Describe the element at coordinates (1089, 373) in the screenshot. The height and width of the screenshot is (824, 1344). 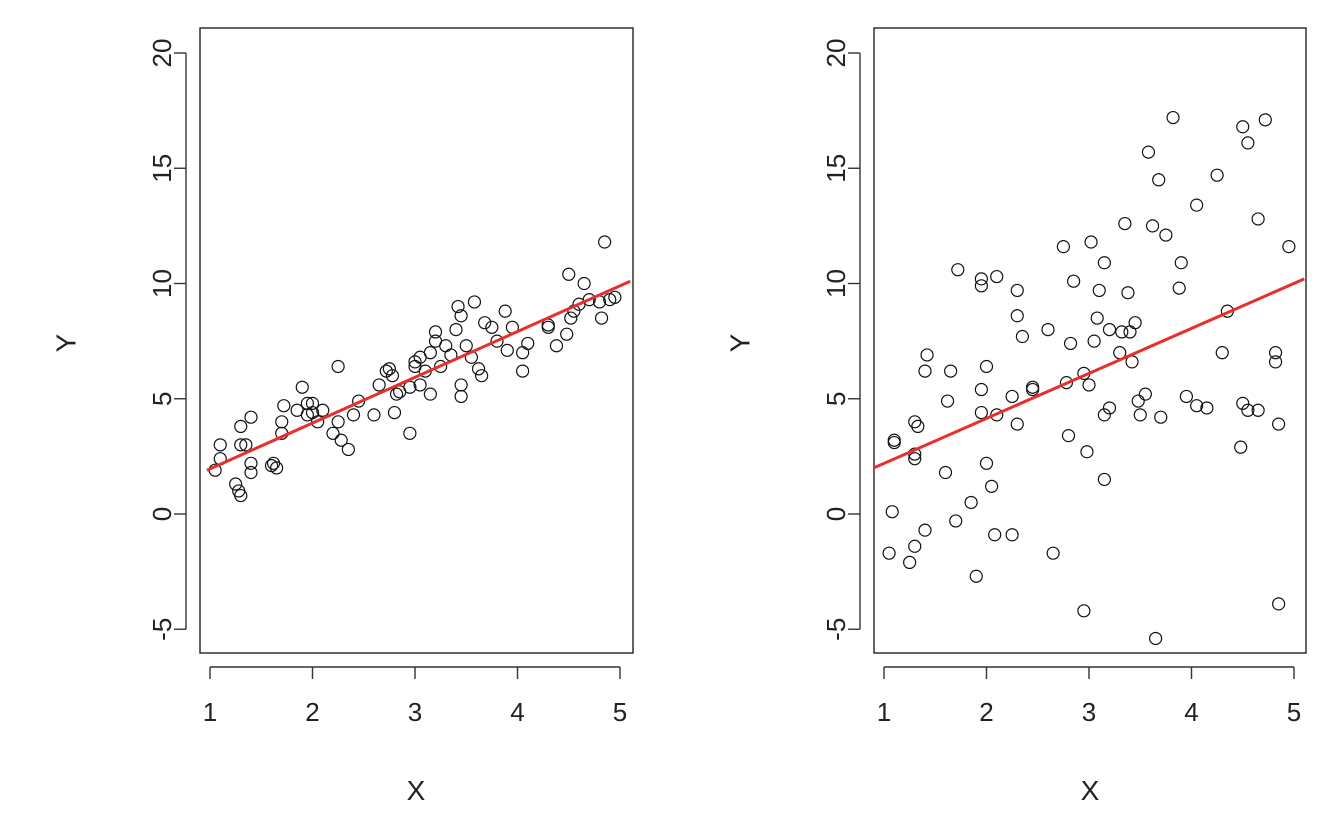
I see `regression-line` at that location.